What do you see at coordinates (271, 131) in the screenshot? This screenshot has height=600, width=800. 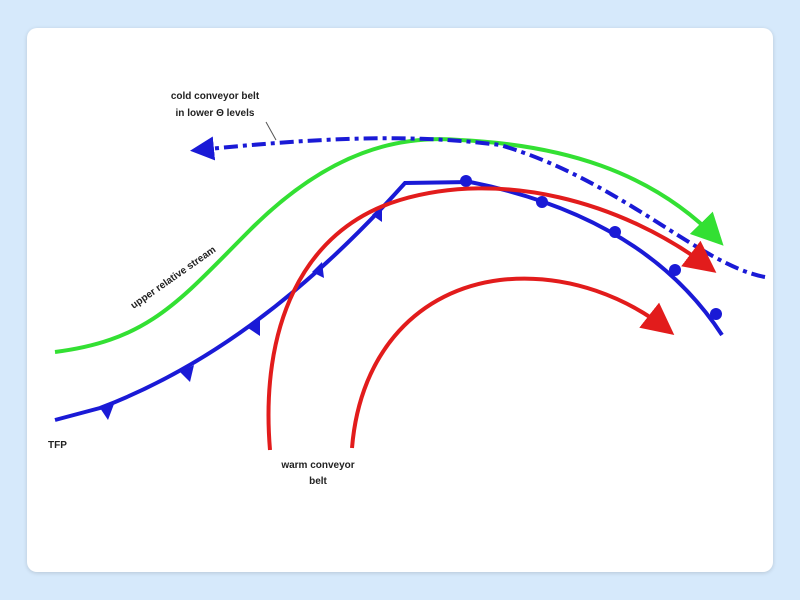 I see `label-leader` at bounding box center [271, 131].